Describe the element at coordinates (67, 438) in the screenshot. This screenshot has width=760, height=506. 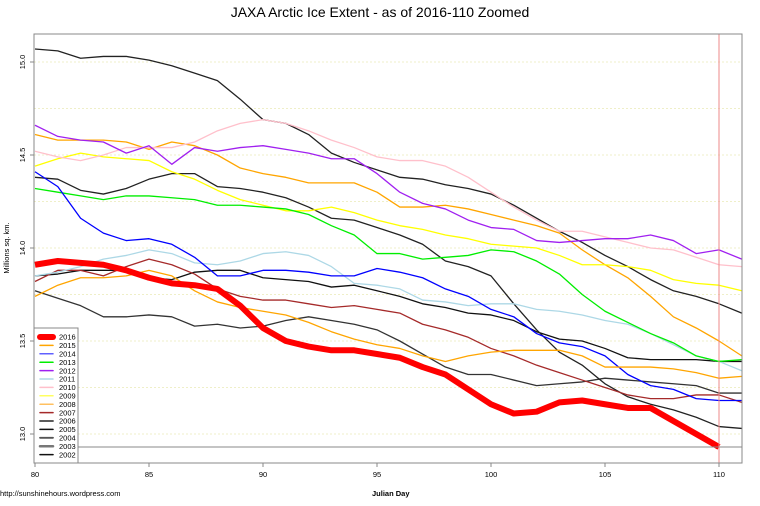
I see `legend-label: 2004` at that location.